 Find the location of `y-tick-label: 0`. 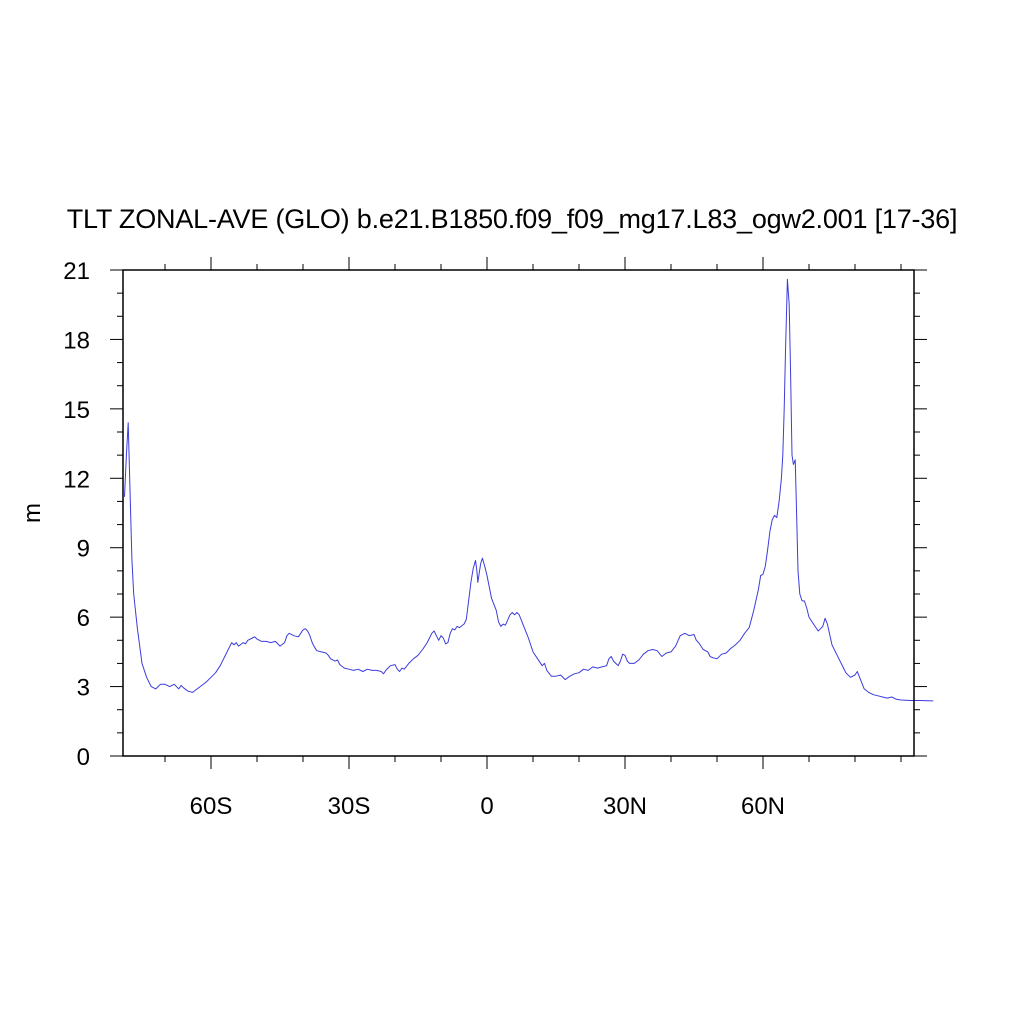

y-tick-label: 0 is located at coordinates (83, 757).